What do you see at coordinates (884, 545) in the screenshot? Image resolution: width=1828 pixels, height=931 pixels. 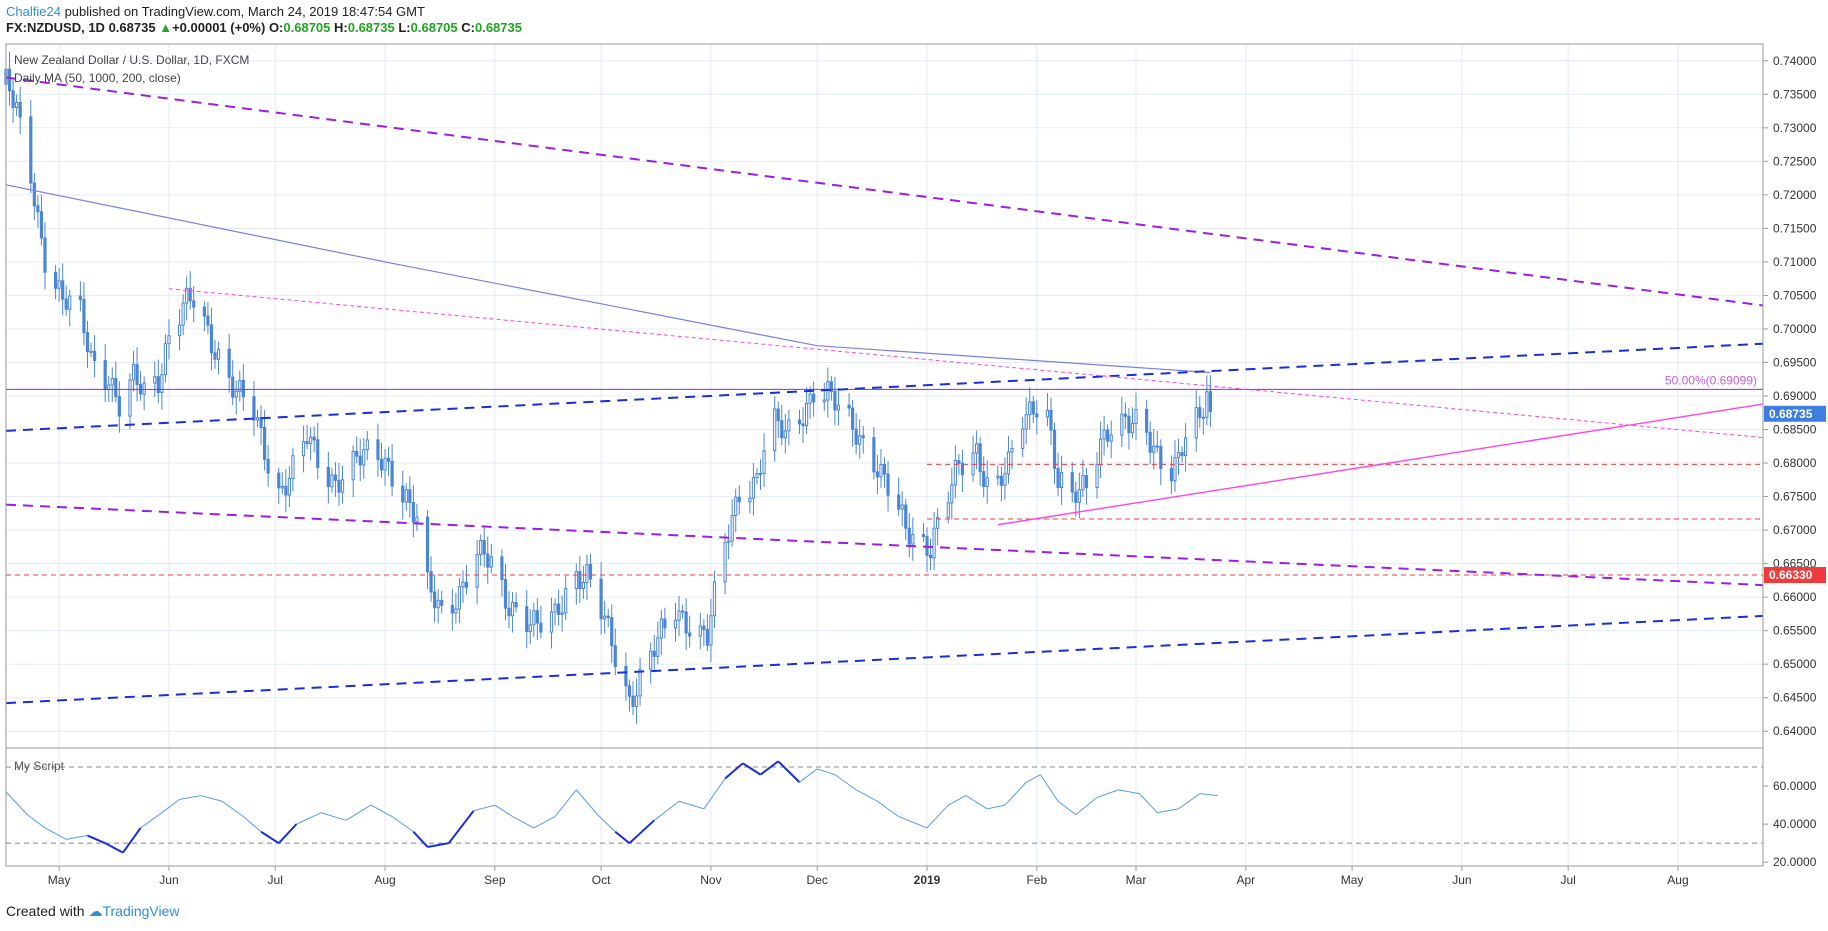 I see `trendline-purple-dash` at bounding box center [884, 545].